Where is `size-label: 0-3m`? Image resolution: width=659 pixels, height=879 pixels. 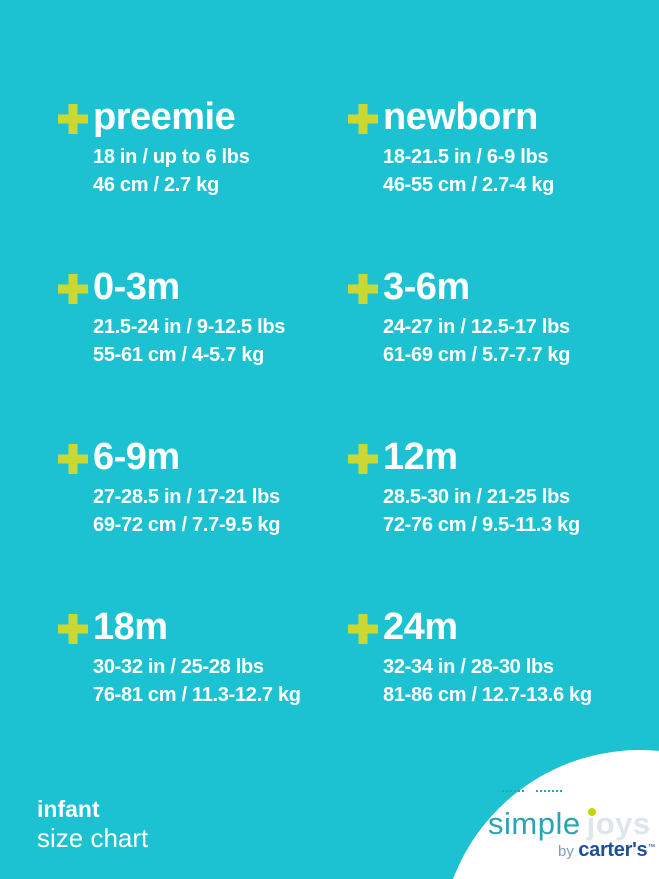
size-label: 0-3m is located at coordinates (136, 287).